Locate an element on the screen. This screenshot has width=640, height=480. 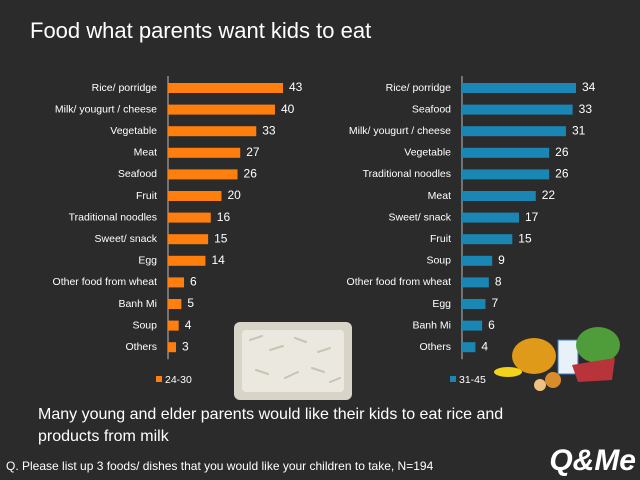
value-label: 14 is located at coordinates (218, 260).